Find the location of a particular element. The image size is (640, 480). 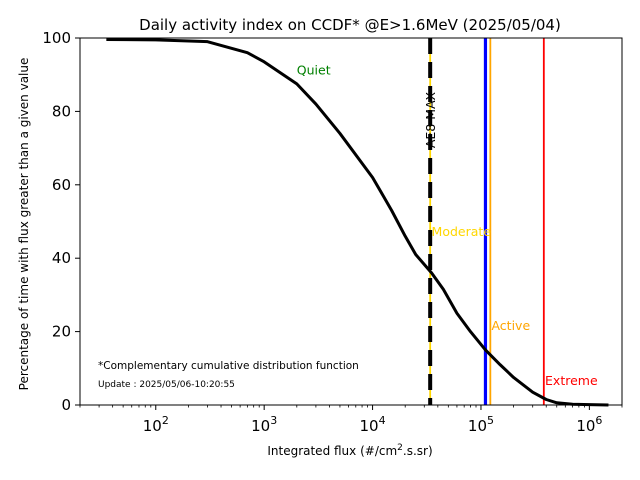

ae8-max-label: AE8 MAX is located at coordinates (430, 119).